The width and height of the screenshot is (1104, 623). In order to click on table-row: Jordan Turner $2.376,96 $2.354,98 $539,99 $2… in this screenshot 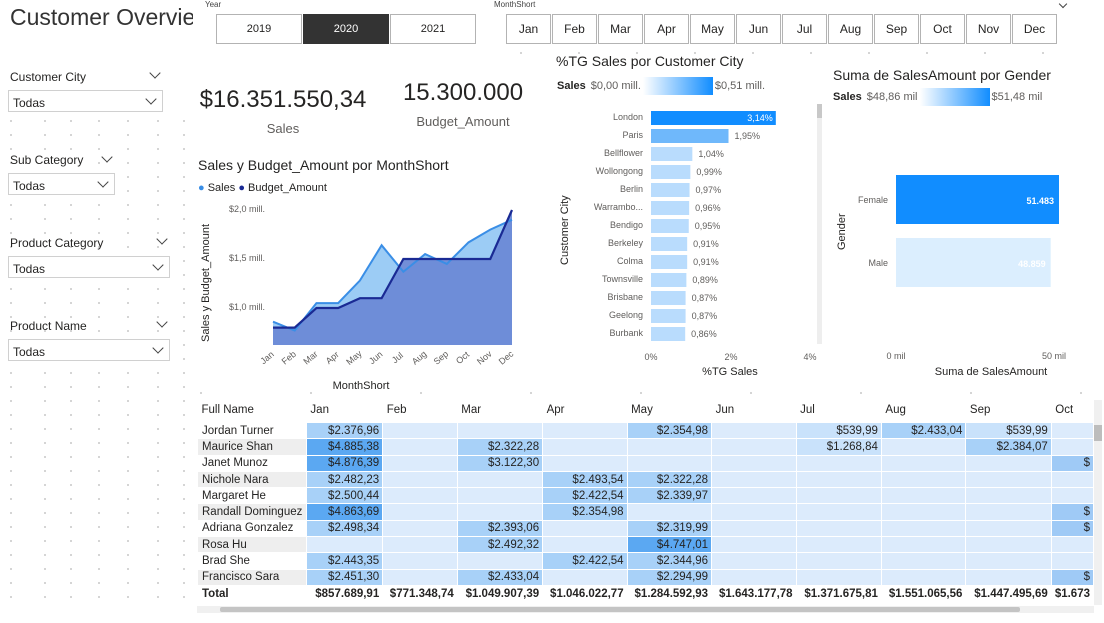, I will do `click(645, 430)`.